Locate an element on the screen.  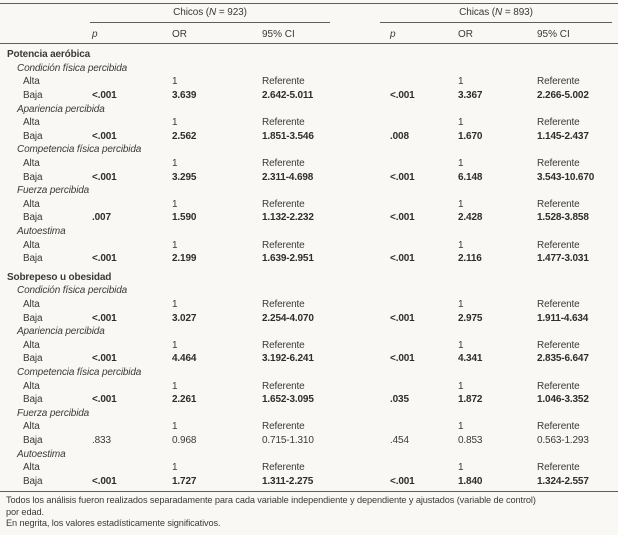
footnote-rule is located at coordinates (309, 491).